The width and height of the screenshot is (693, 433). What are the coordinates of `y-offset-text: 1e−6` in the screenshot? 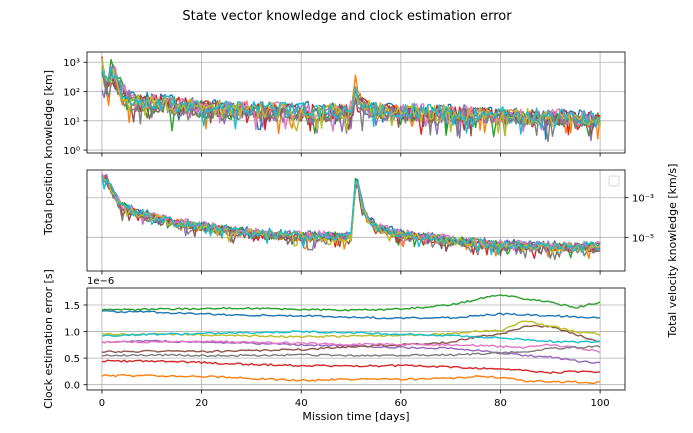 It's located at (100, 281).